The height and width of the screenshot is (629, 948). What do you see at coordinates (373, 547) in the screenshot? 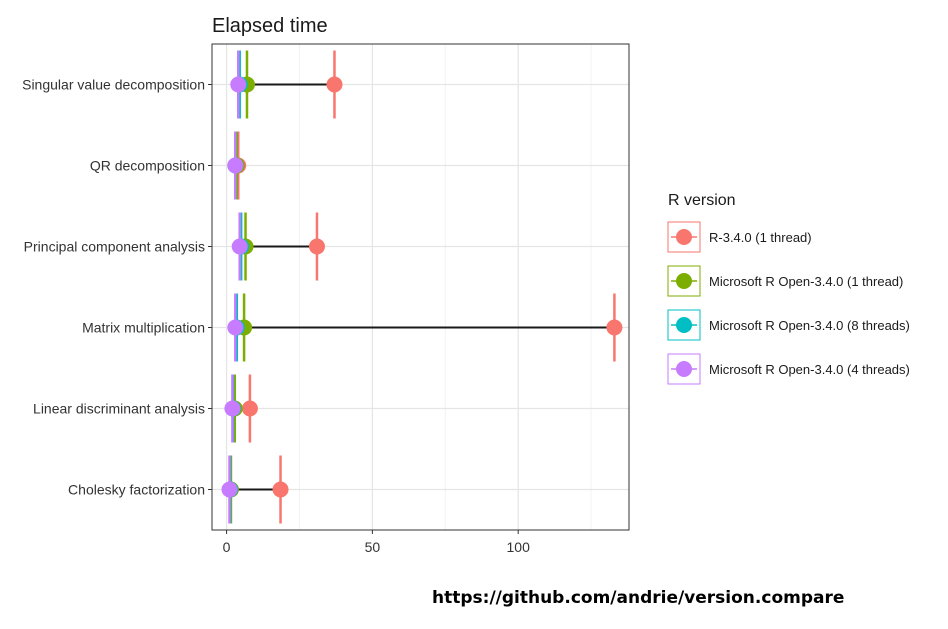
I see `x-tick-label: 50` at bounding box center [373, 547].